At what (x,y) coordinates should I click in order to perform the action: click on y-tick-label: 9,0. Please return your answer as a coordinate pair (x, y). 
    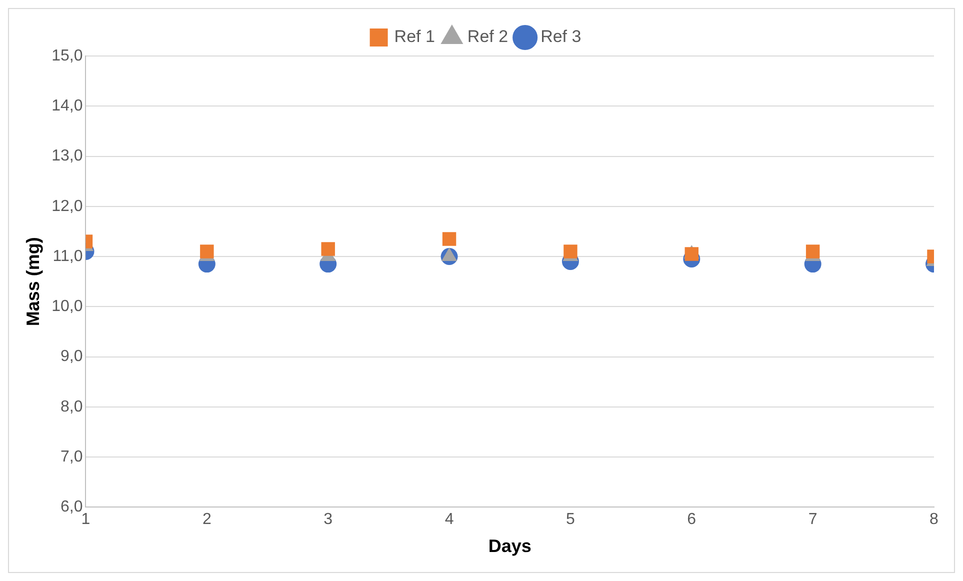
    Looking at the image, I should click on (71, 357).